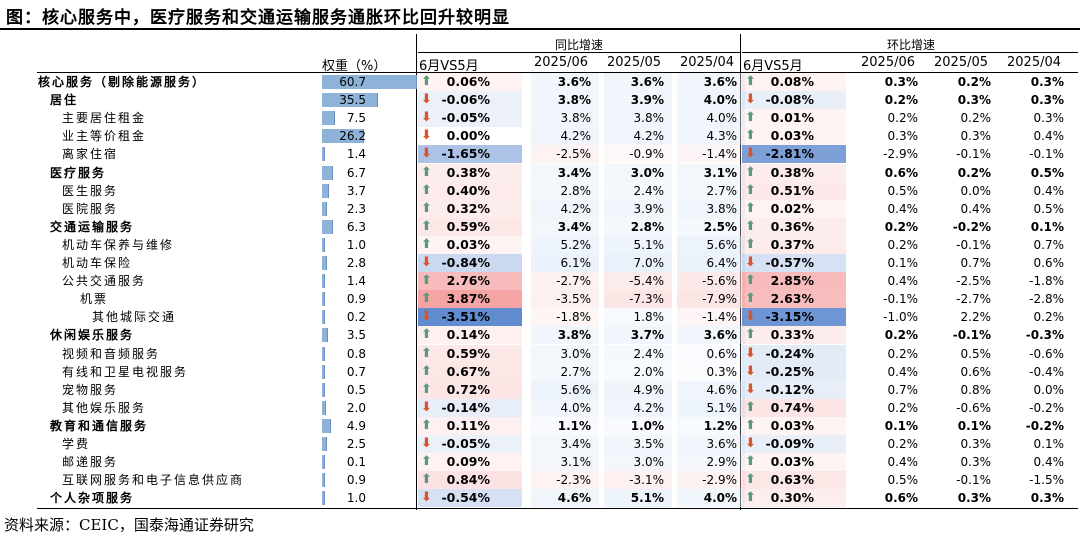 The image size is (1080, 541). What do you see at coordinates (649, 371) in the screenshot?
I see `yoy-value: 2.0%` at bounding box center [649, 371].